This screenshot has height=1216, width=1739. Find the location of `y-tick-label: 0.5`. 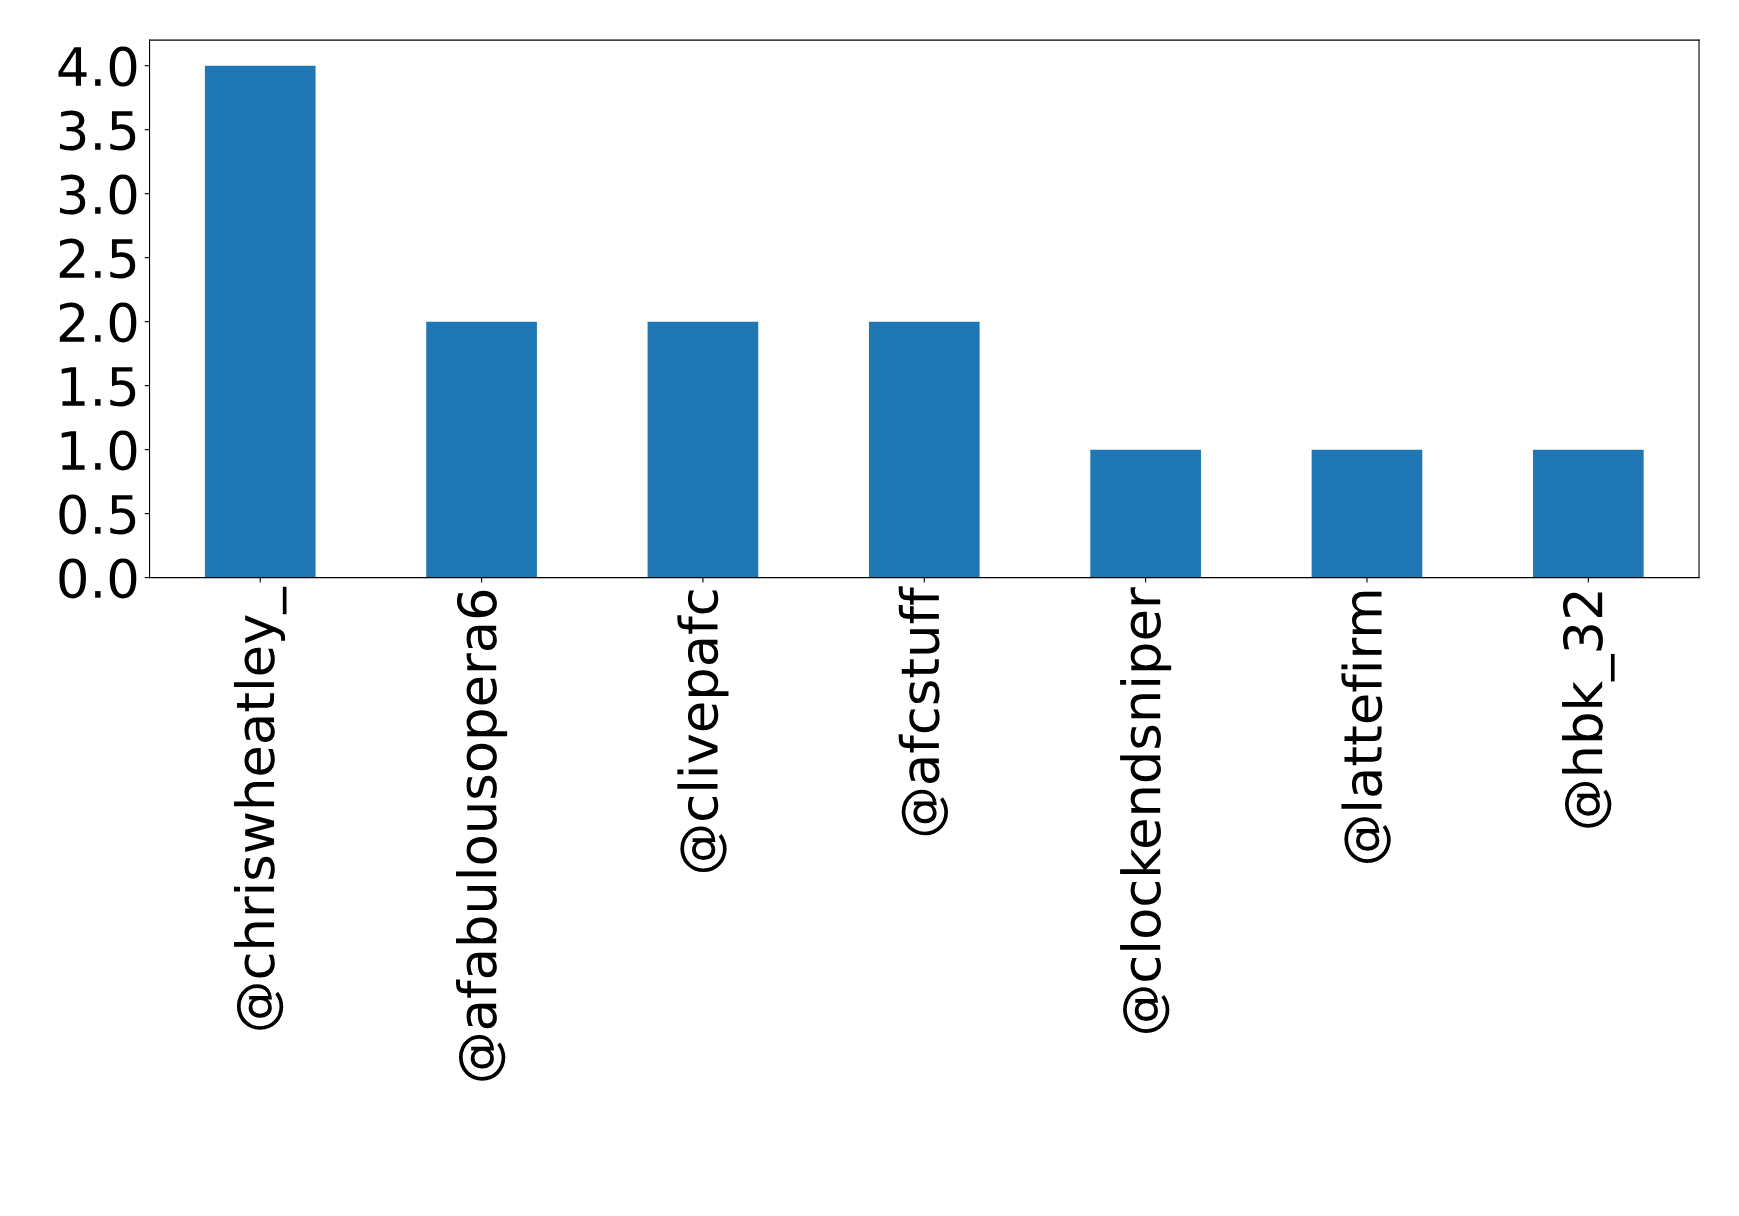

y-tick-label: 0.5 is located at coordinates (97, 514).